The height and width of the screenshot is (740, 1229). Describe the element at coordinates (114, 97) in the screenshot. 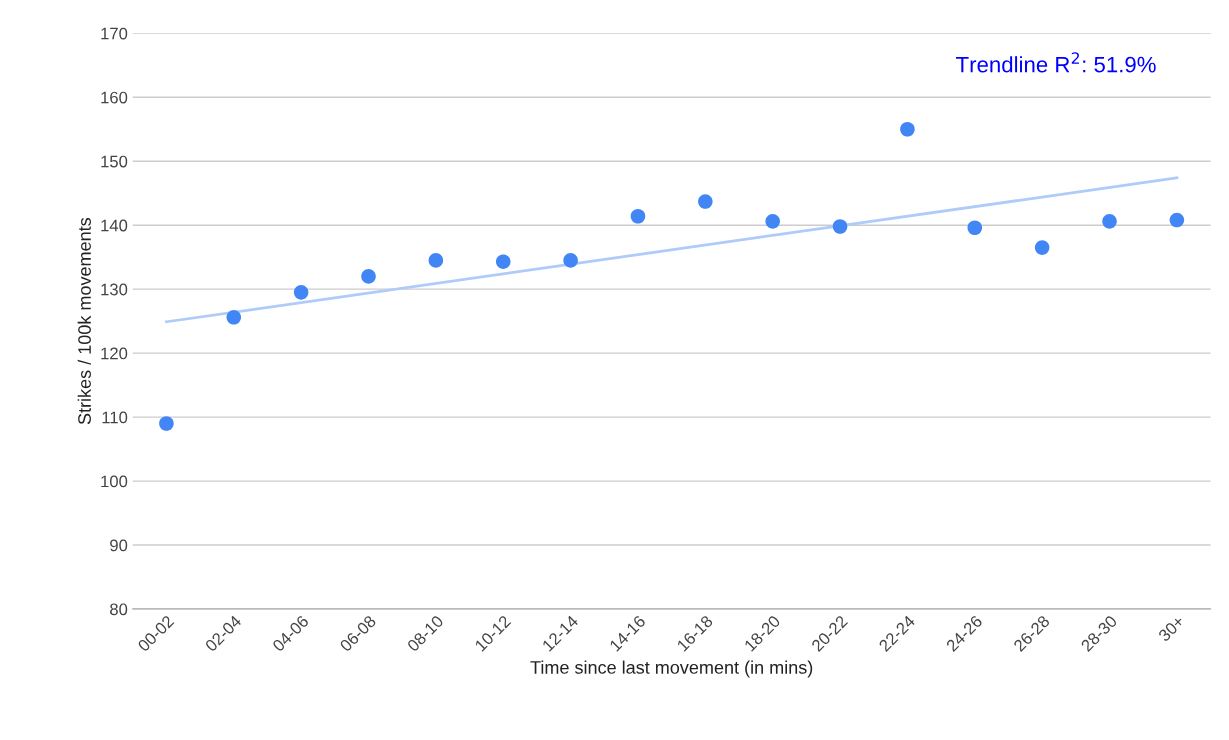

I see `y-tick-label: 160` at that location.